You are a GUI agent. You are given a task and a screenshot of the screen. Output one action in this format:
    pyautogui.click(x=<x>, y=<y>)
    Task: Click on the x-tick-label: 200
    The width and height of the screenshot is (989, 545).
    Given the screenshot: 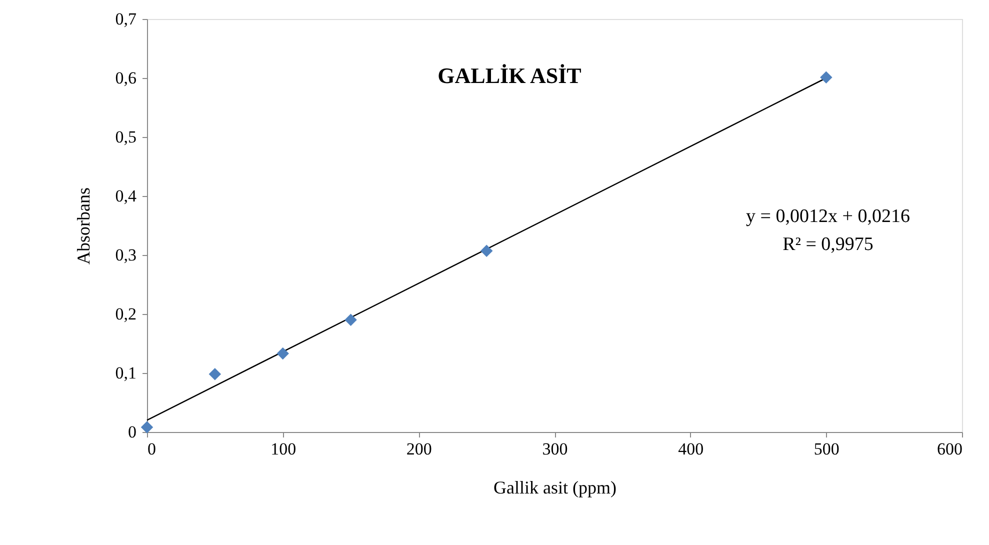 What is the action you would take?
    pyautogui.click(x=419, y=449)
    